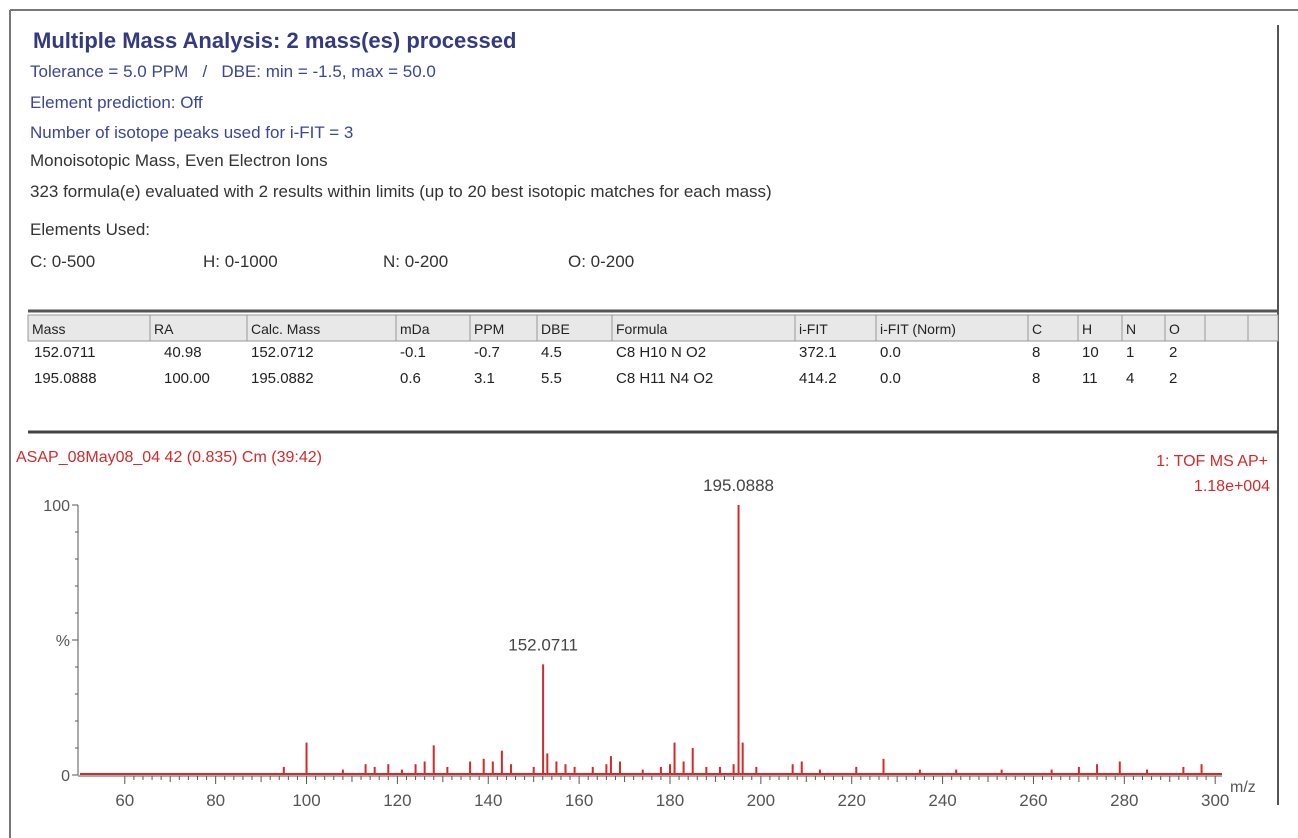 This screenshot has width=1298, height=838. Describe the element at coordinates (415, 329) in the screenshot. I see `column-header: mDa` at that location.